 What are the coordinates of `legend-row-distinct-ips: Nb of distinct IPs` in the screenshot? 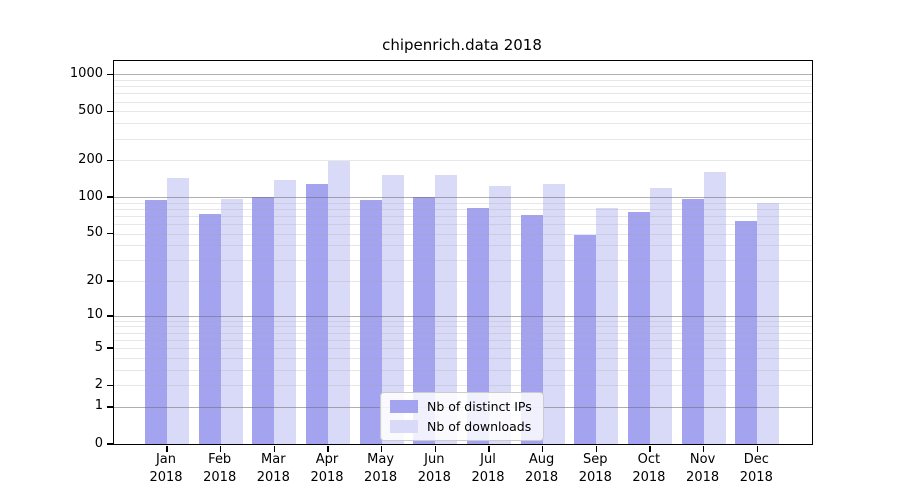 It's located at (461, 406).